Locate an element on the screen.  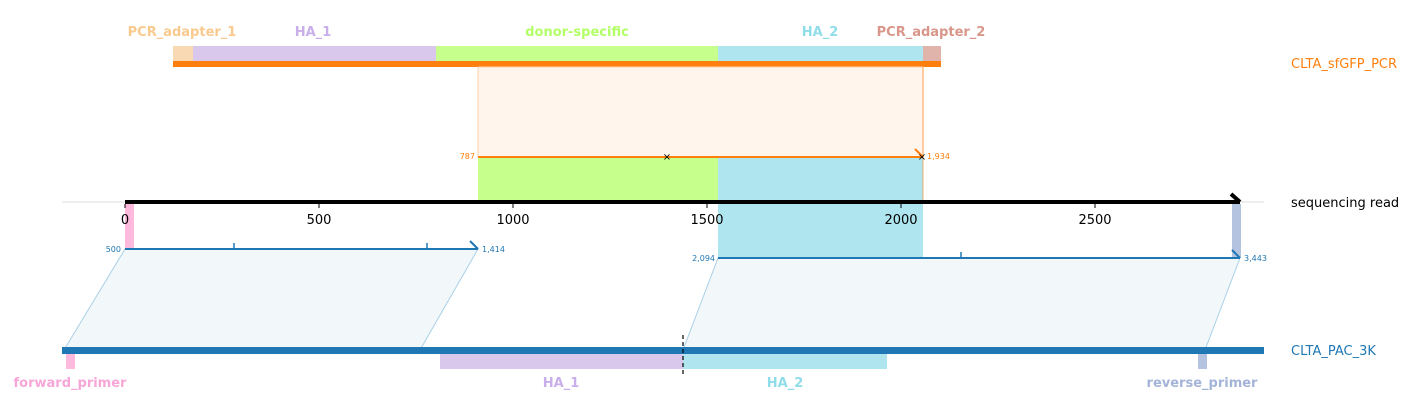
donor-ha-1-block is located at coordinates (314, 54).